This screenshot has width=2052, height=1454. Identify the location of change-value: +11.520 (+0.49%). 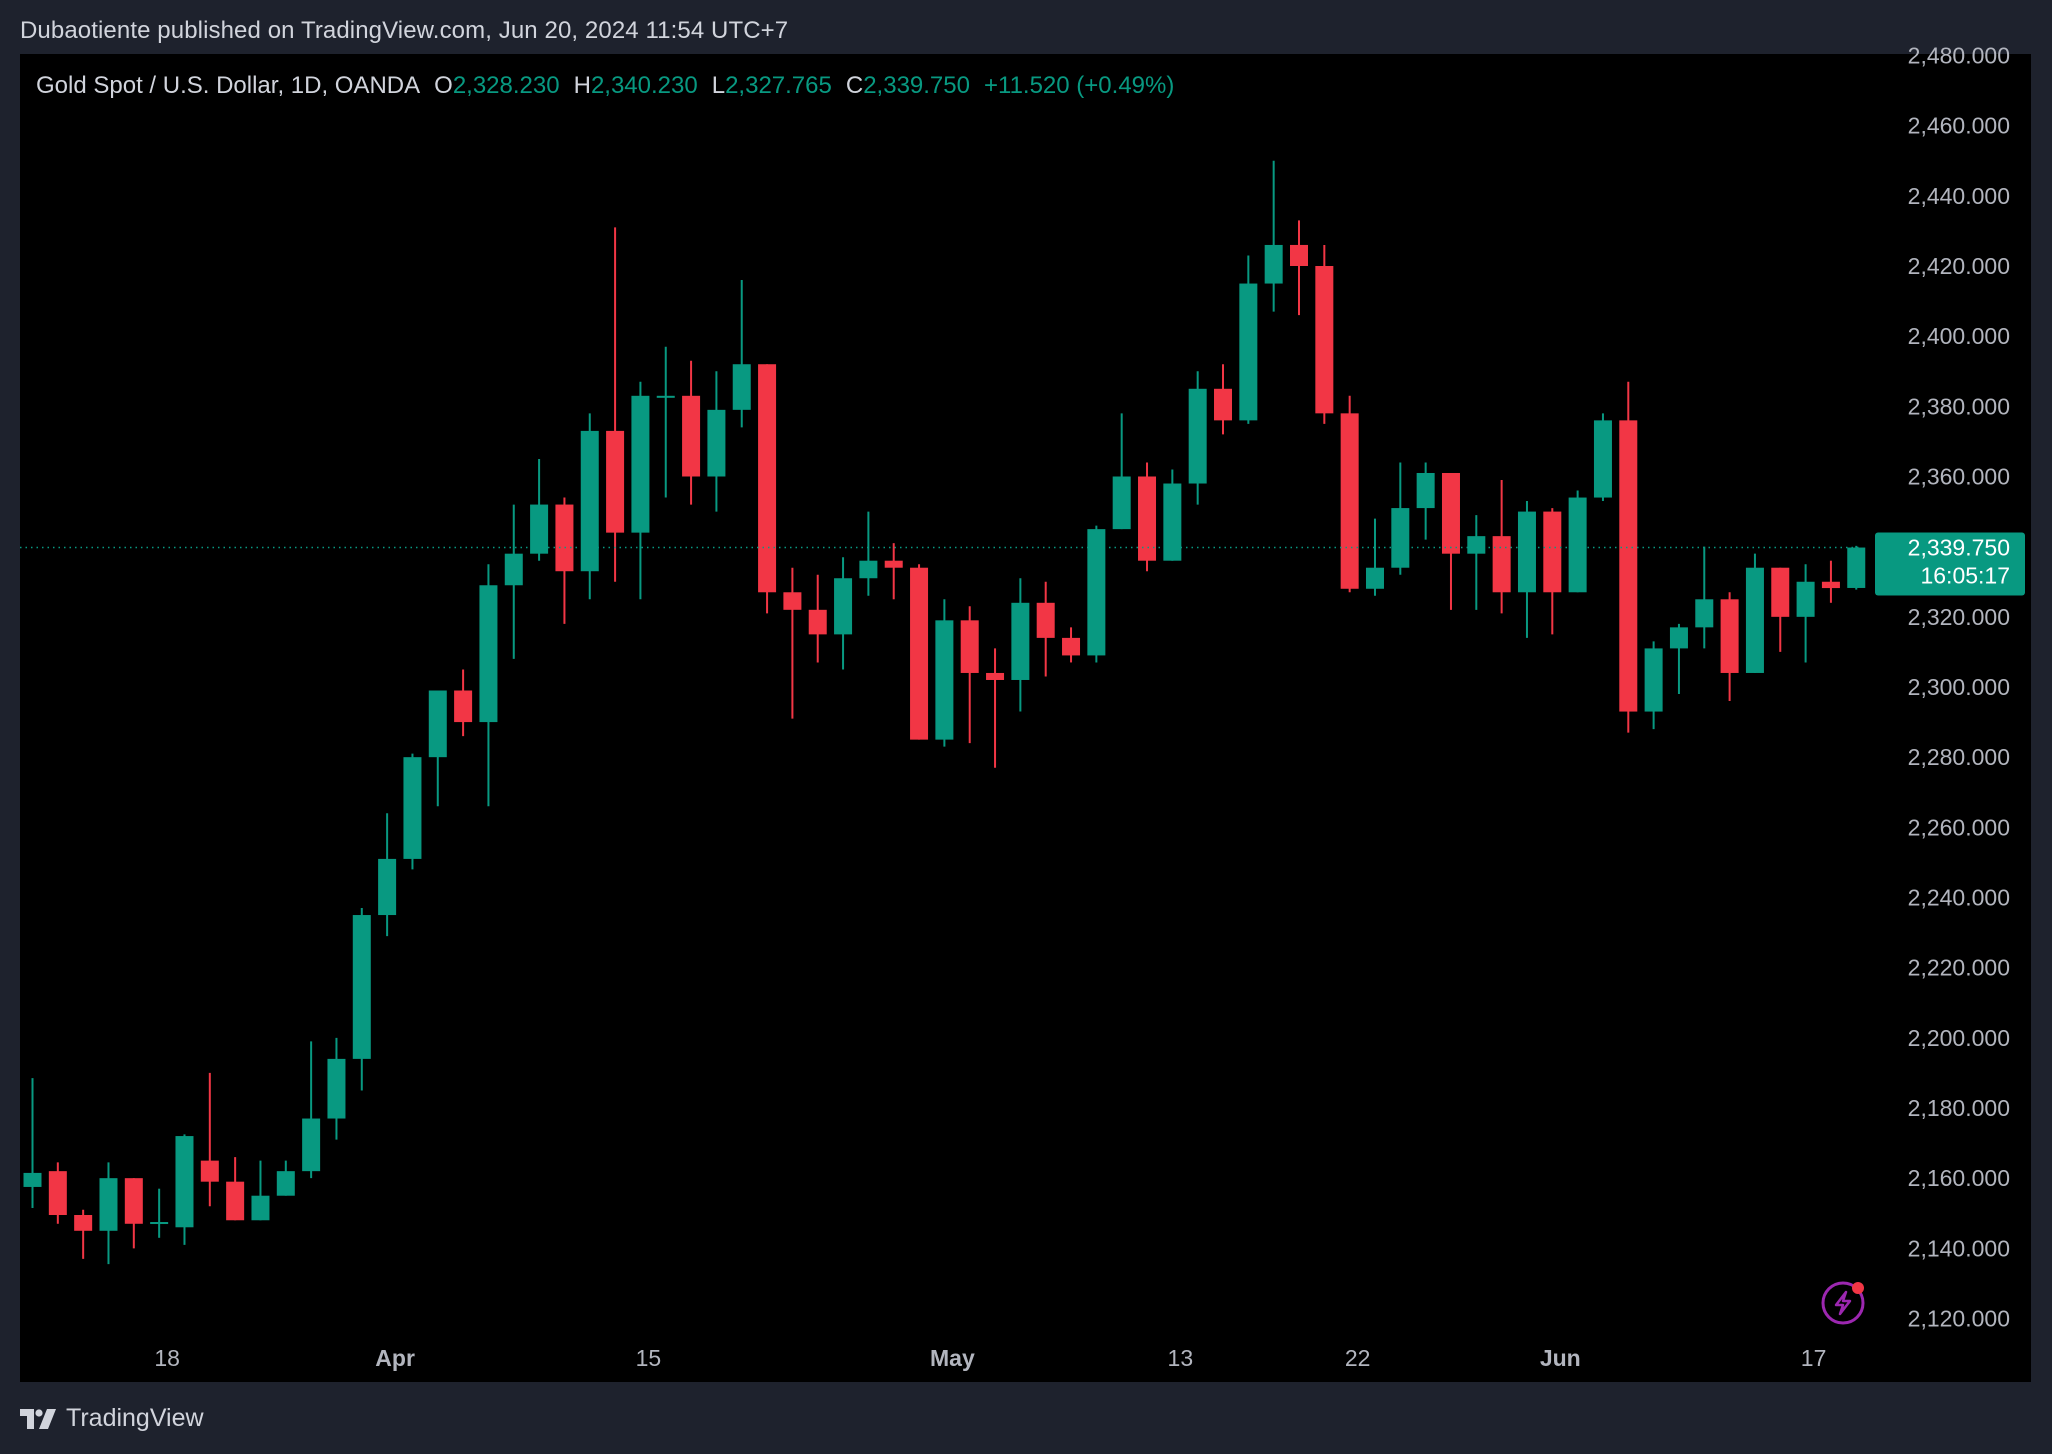
(1079, 85).